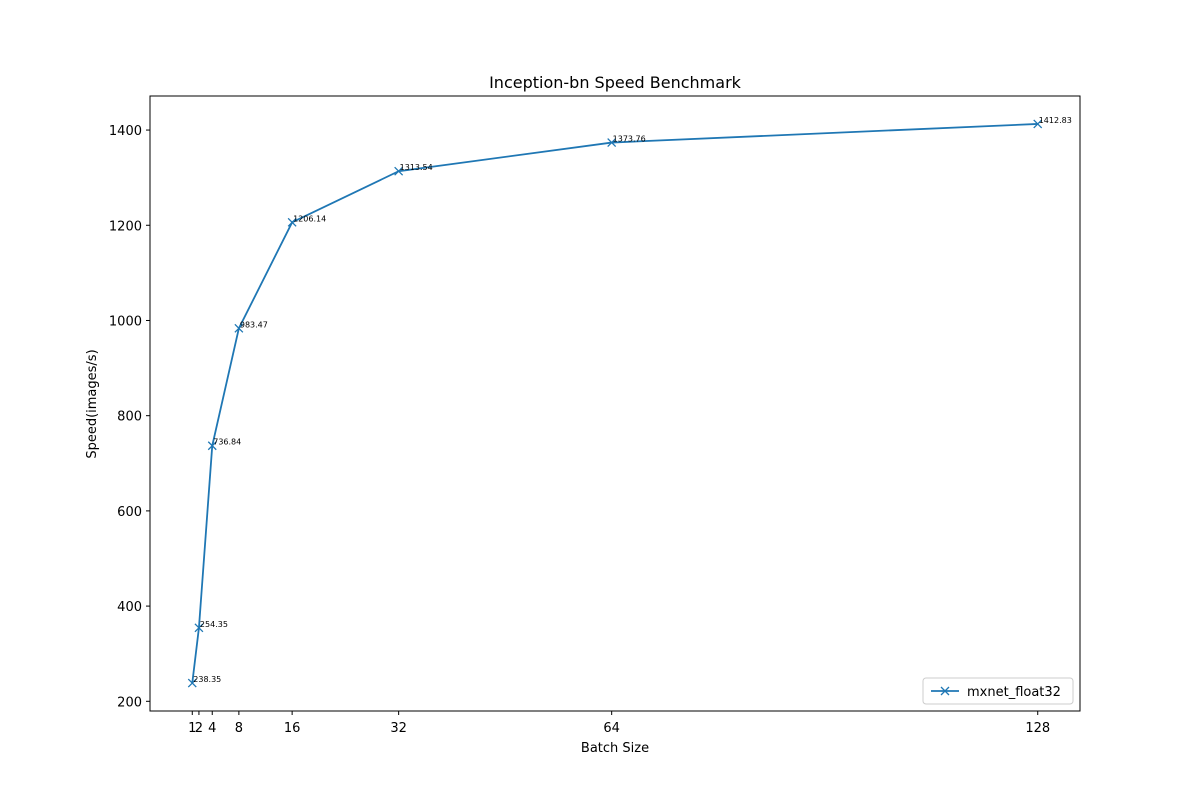  Describe the element at coordinates (125, 226) in the screenshot. I see `y-tick-label: 1200` at that location.